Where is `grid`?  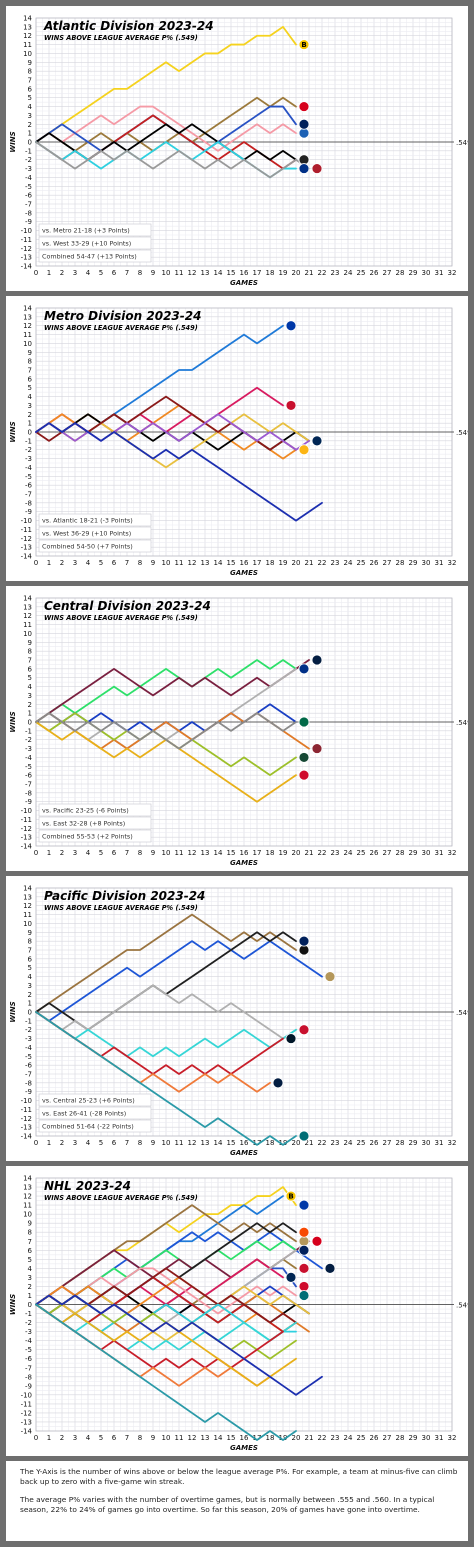 grid is located at coordinates (244, 432).